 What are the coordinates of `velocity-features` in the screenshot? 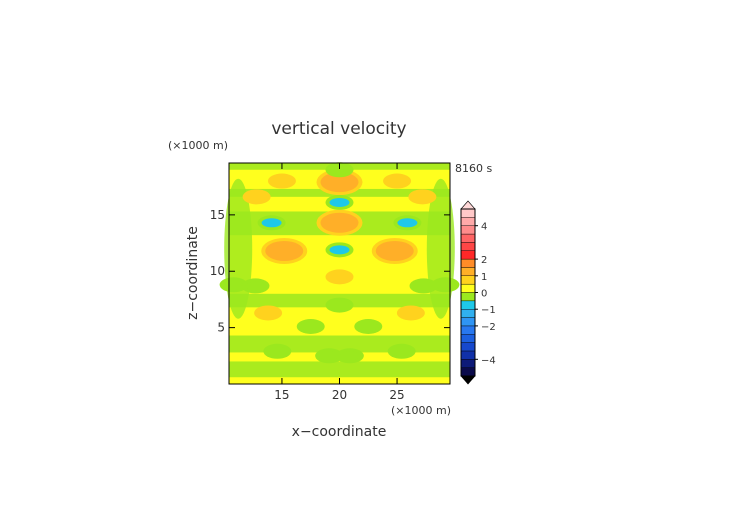 It's located at (339, 263).